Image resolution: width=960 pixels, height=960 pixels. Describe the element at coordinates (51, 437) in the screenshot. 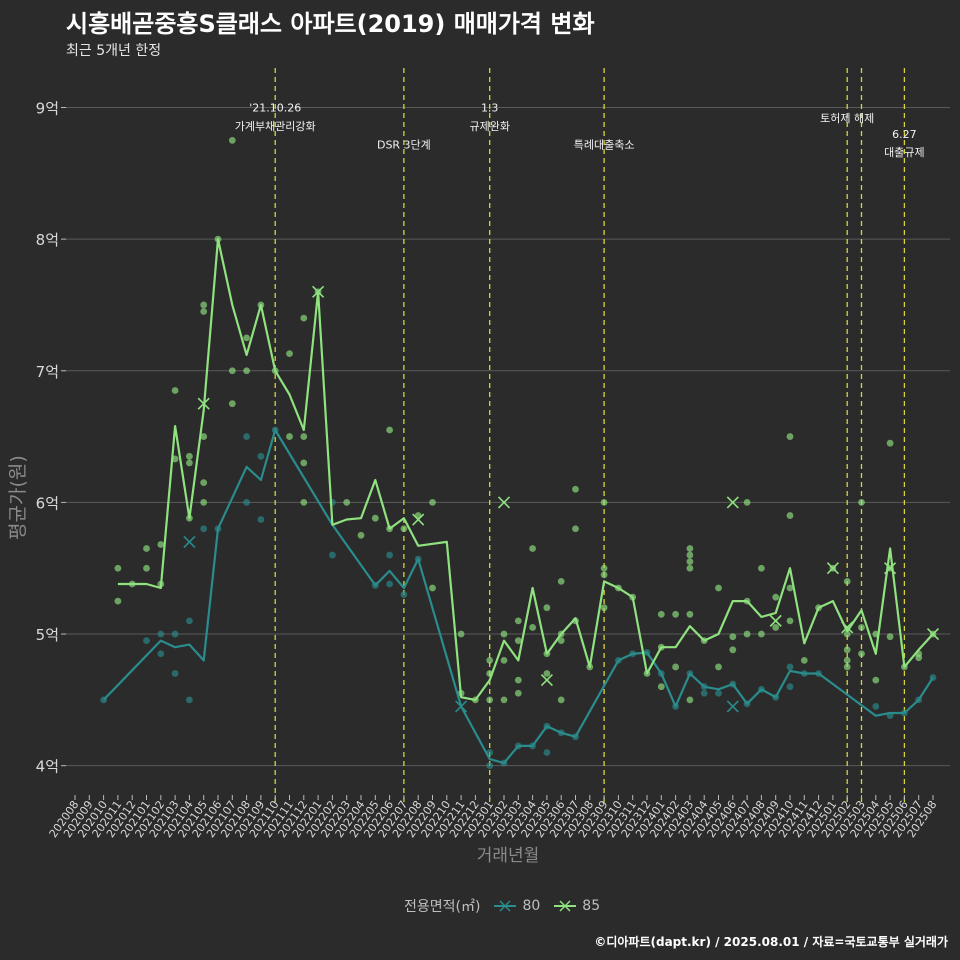

I see `y-tick-labels: 4억 5억 6억 7억 8억 9억` at that location.